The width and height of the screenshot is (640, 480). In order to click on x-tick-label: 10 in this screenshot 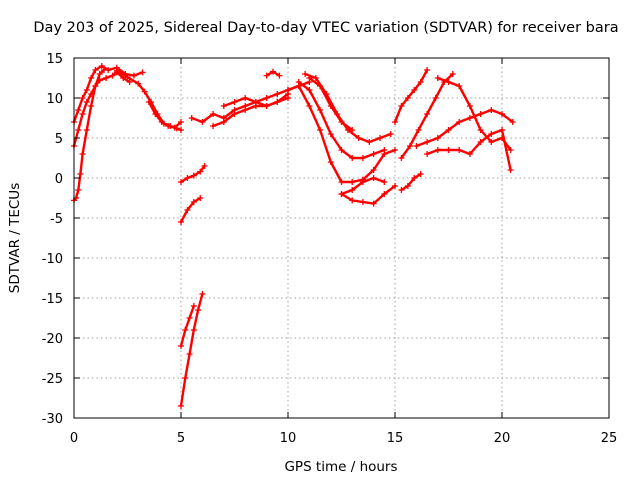, I will do `click(288, 438)`.